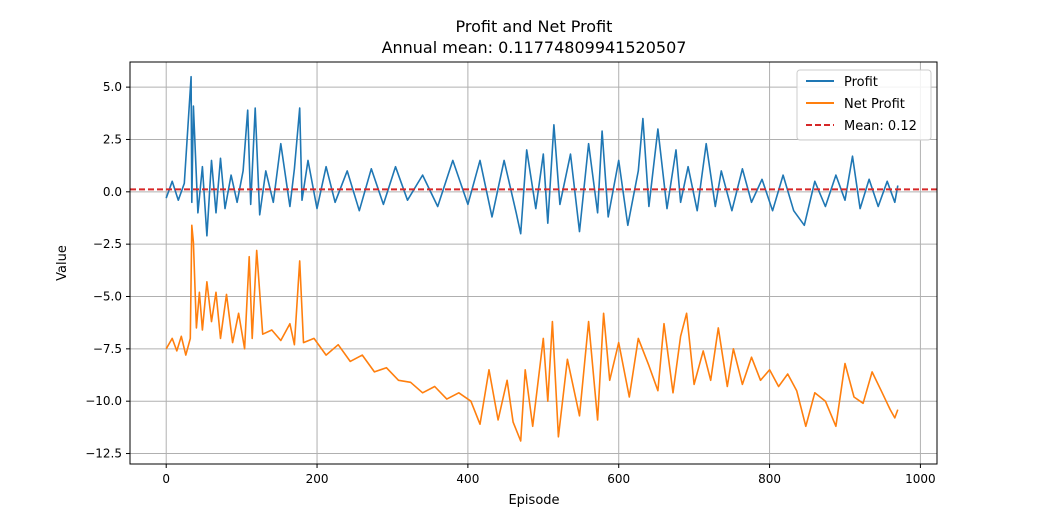 This screenshot has width=1042, height=521. I want to click on chart-subtitle: Annual mean: 0.11774809941520507, so click(534, 47).